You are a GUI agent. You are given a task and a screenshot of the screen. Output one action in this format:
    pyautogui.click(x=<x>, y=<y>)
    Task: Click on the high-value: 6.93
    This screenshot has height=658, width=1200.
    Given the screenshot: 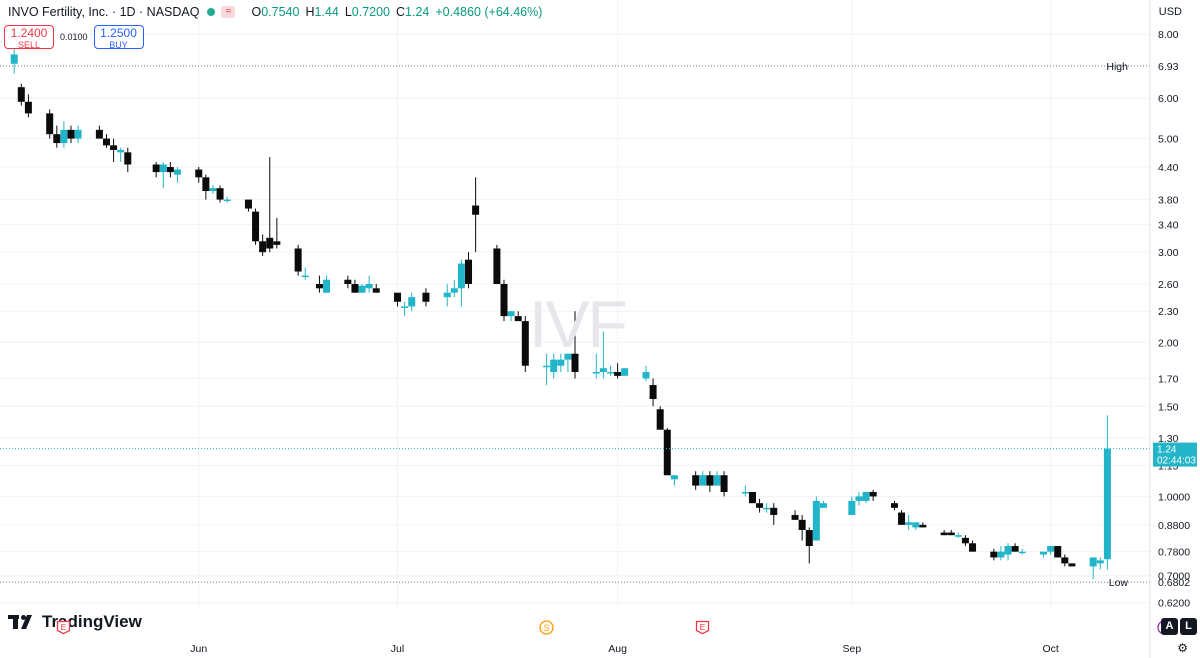 What is the action you would take?
    pyautogui.click(x=1168, y=67)
    